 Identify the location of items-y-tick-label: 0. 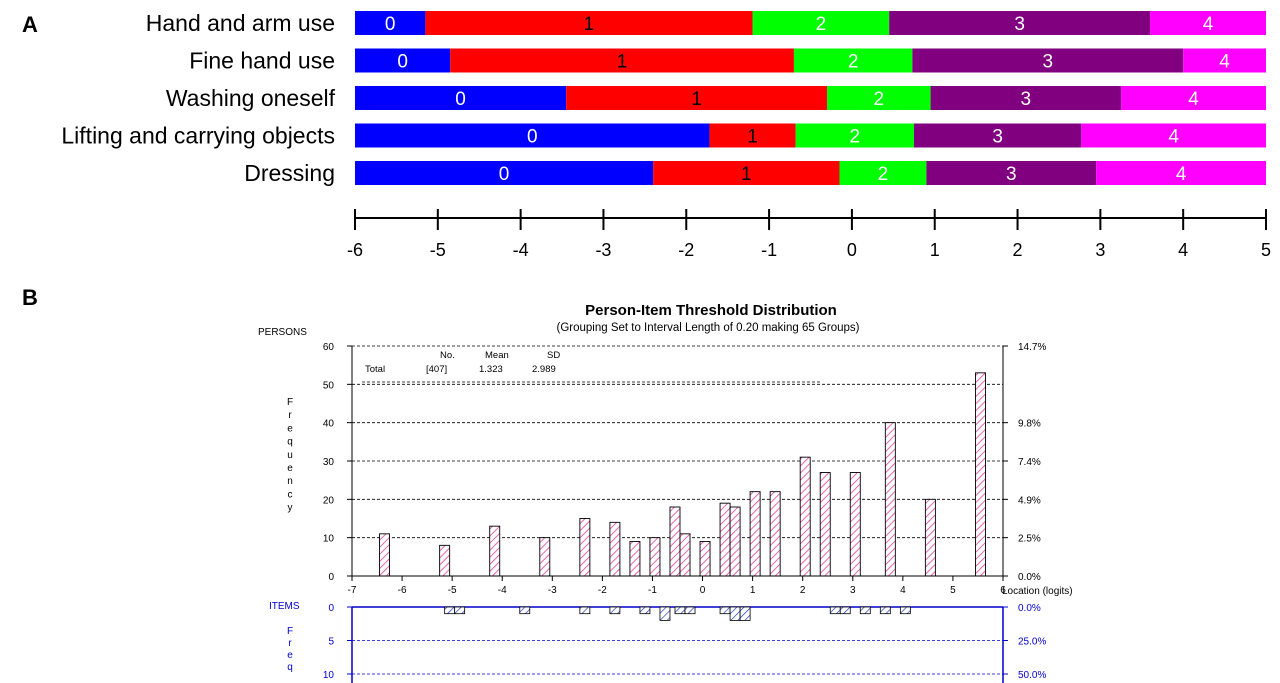
(331, 608).